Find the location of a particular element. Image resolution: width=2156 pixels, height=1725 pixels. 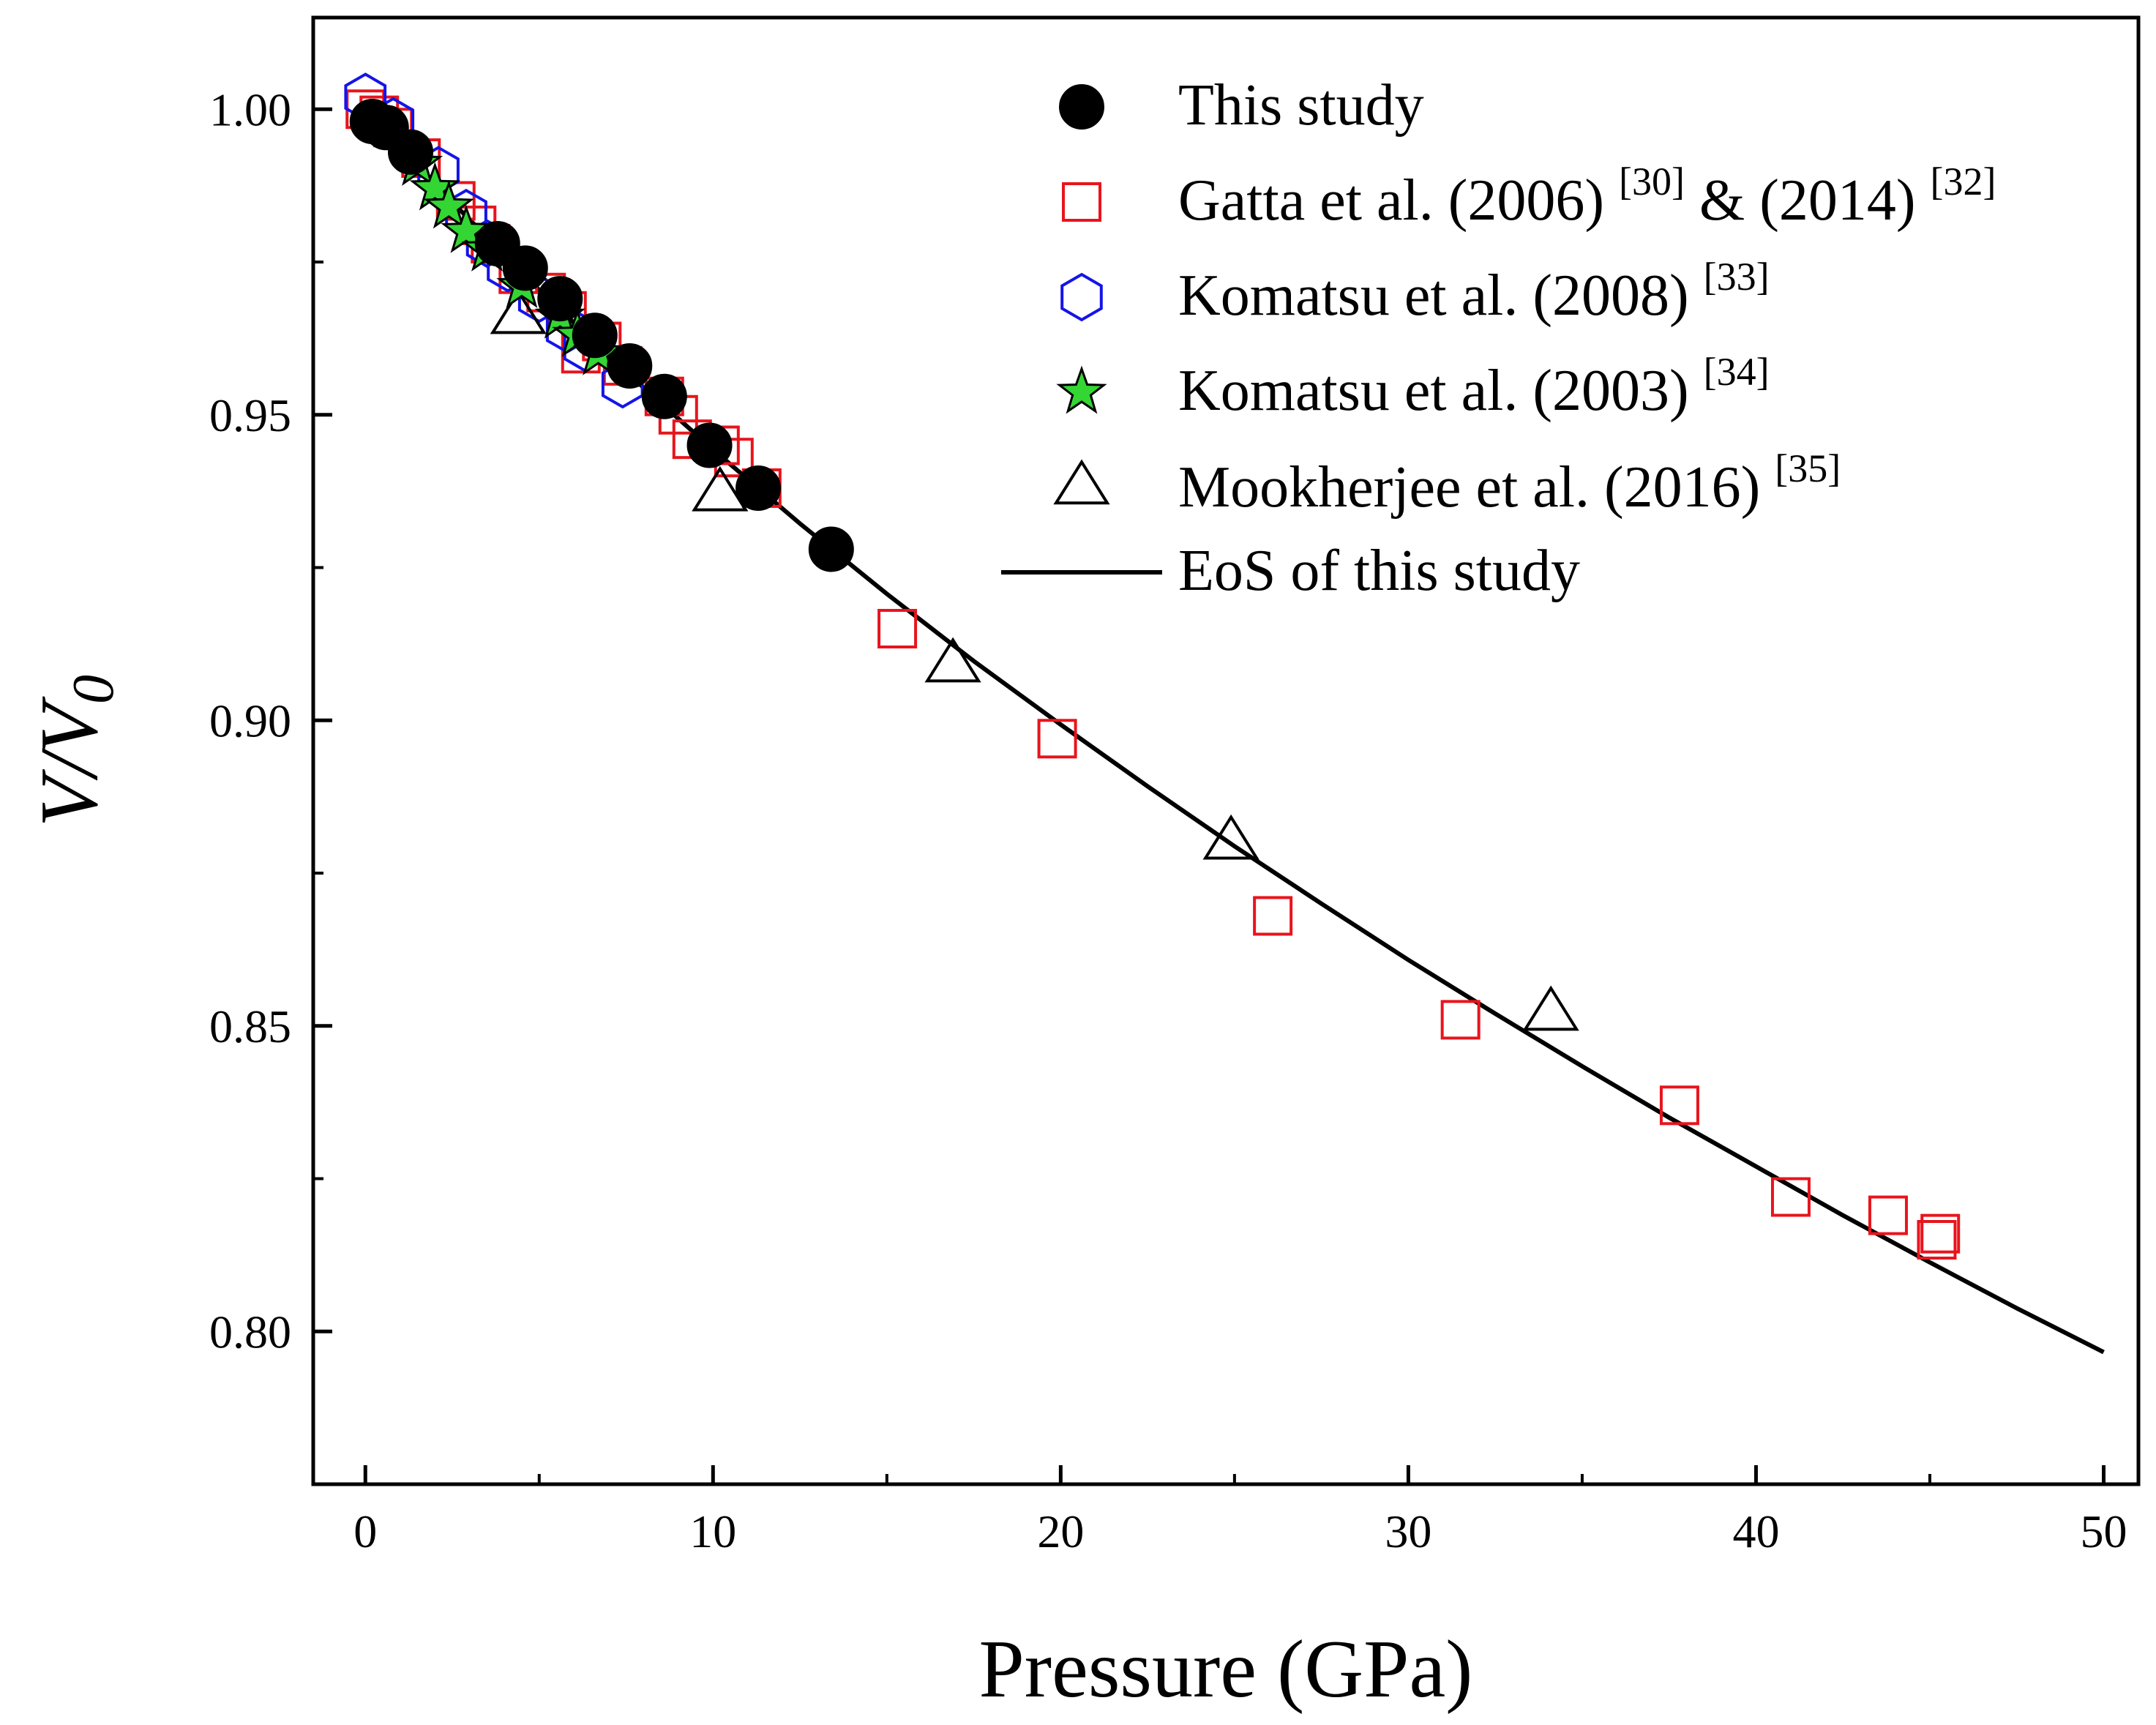

legend-label-komatsu-2008-ref: [33] is located at coordinates (1737, 277).